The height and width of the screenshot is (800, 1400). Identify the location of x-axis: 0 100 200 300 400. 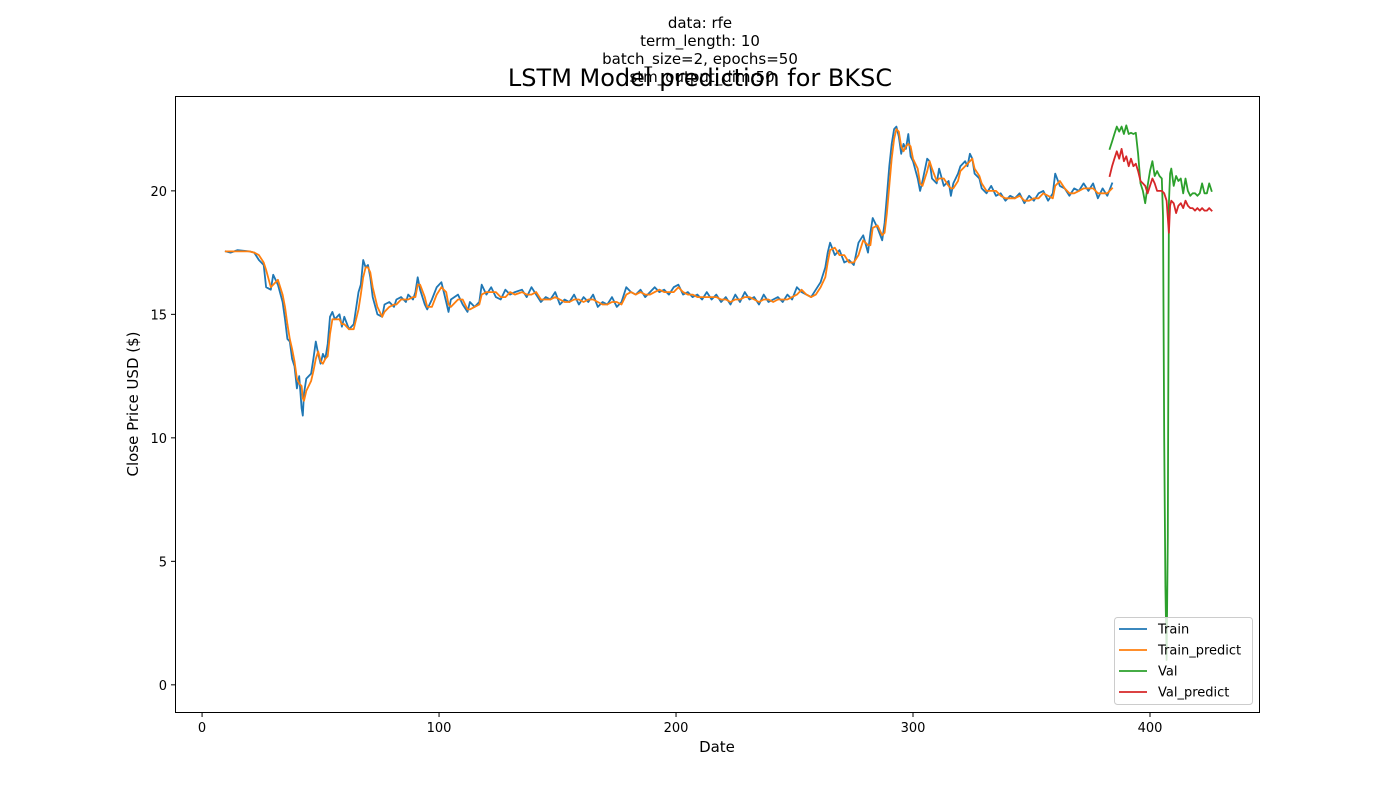
(680, 724).